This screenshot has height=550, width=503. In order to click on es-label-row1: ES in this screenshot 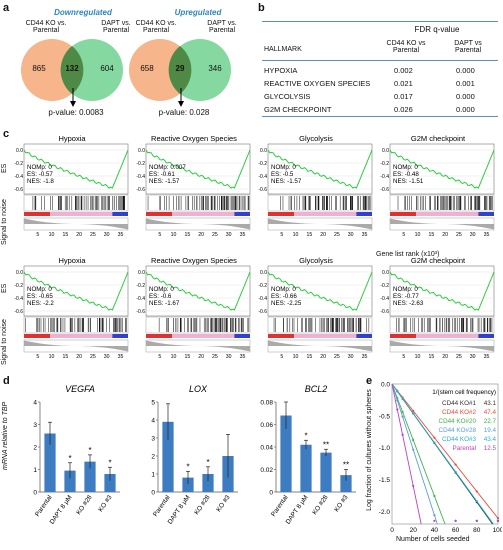, I will do `click(4, 168)`.